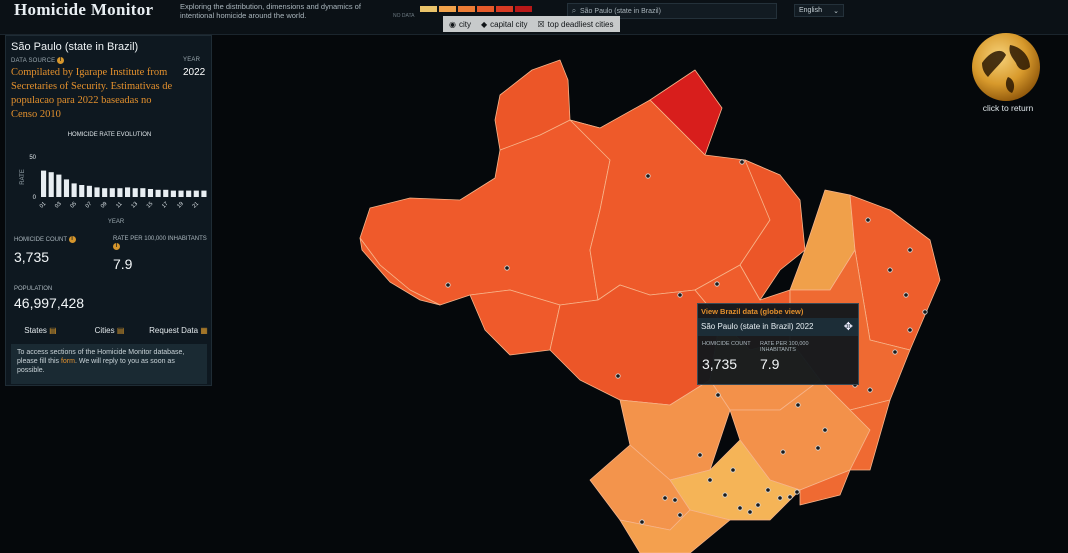 This screenshot has width=1068, height=553. I want to click on homicide-count-label: HOMICIDE COUNT i, so click(61, 240).